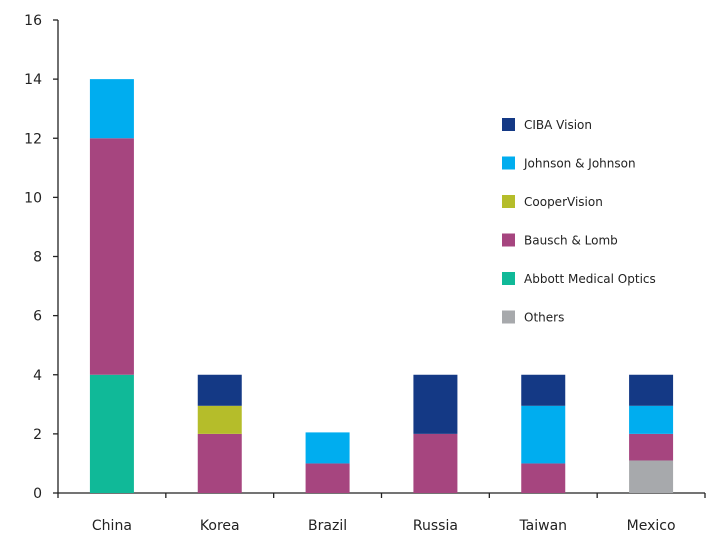 The height and width of the screenshot is (533, 709). What do you see at coordinates (112, 525) in the screenshot?
I see `x-category-label: China` at bounding box center [112, 525].